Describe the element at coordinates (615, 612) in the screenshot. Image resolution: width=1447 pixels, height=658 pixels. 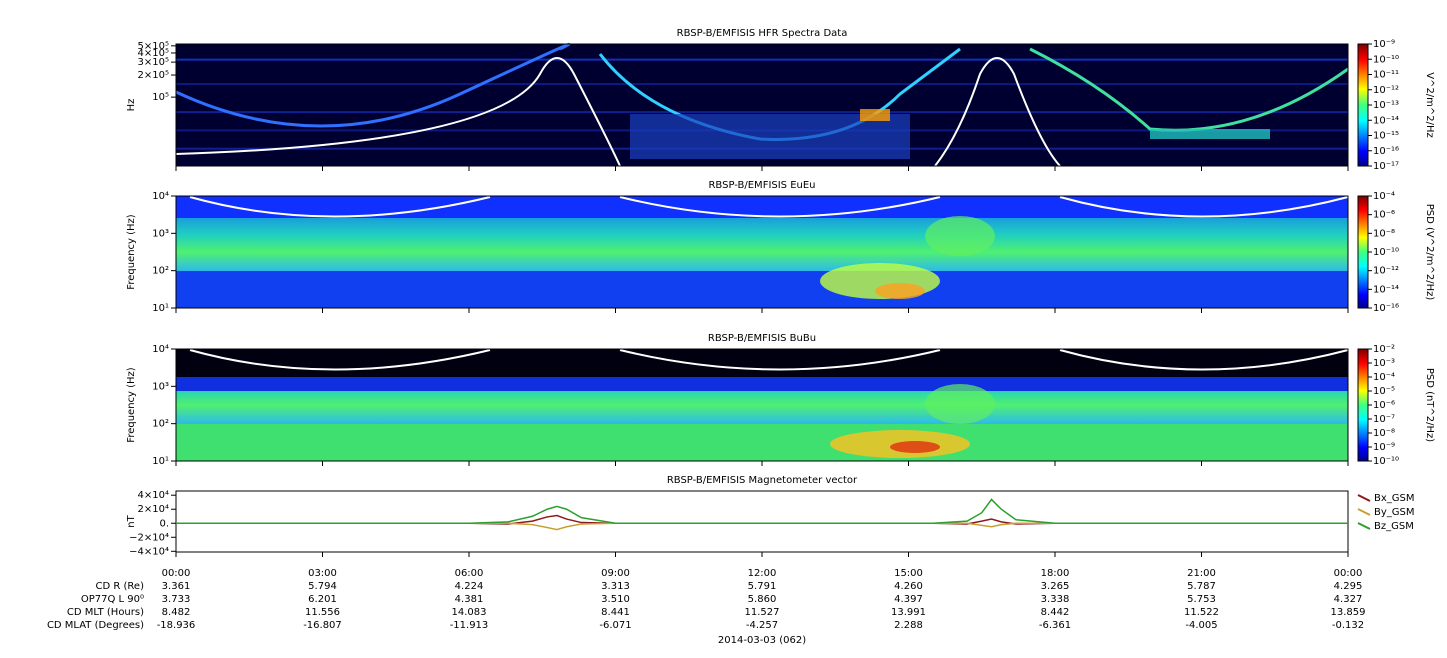
I see `ephemeris-value: 8.441` at that location.